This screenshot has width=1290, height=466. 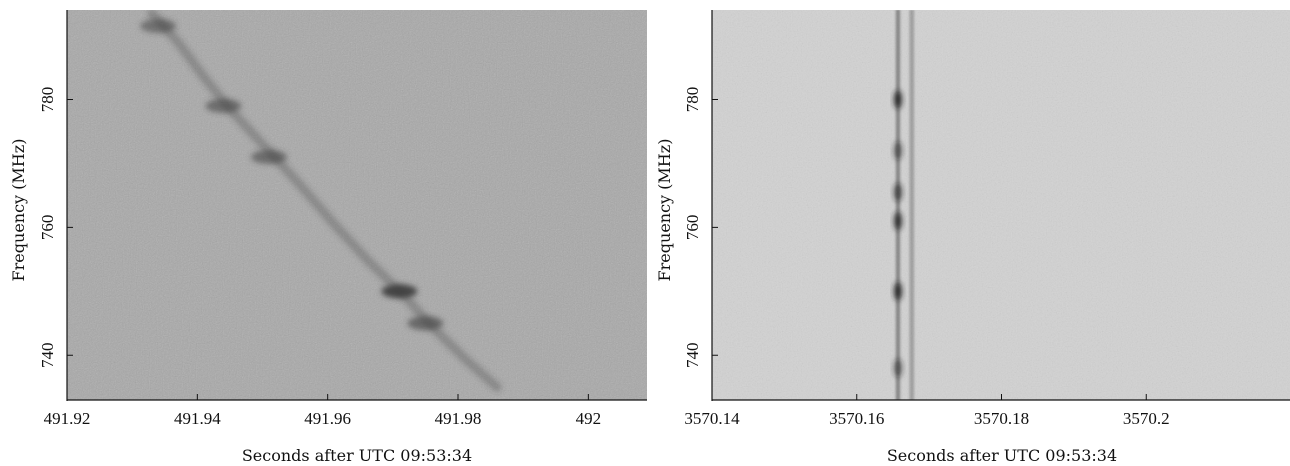 What do you see at coordinates (856, 418) in the screenshot?
I see `x-tick-label: 3570.16` at bounding box center [856, 418].